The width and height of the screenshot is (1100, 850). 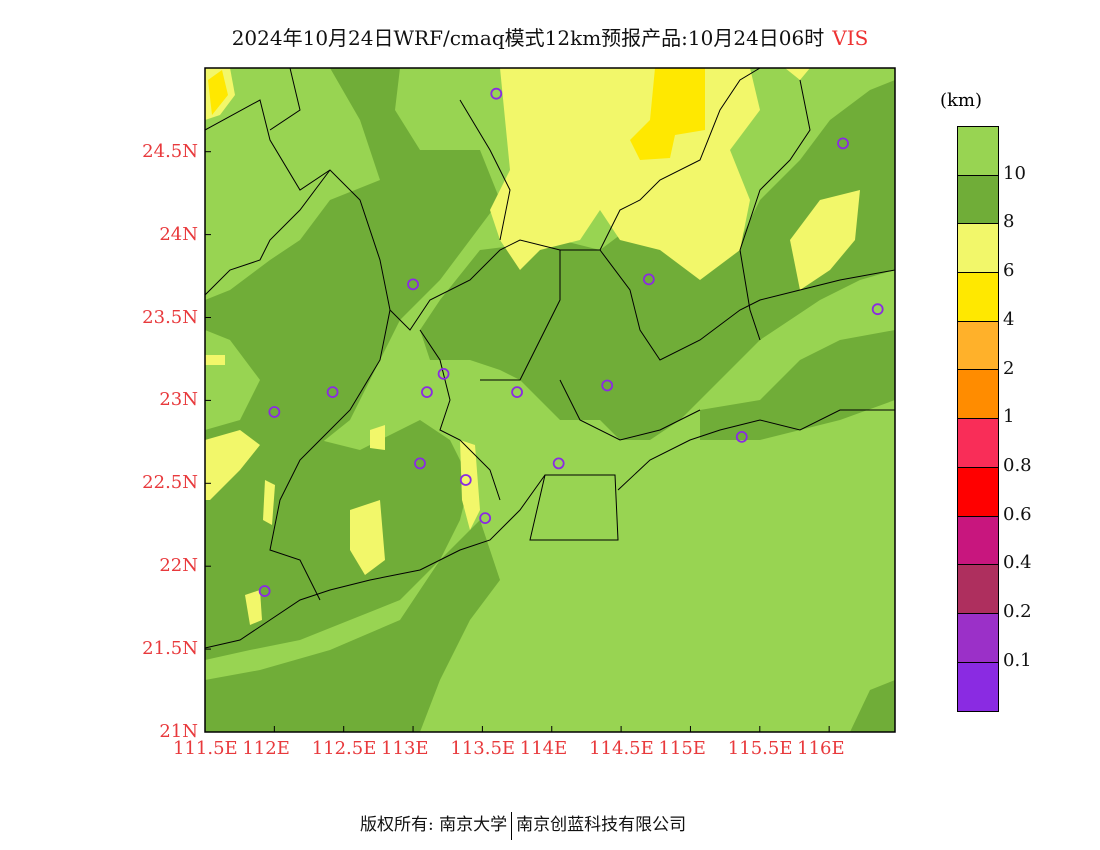 I want to click on colorbar-label: 0.6, so click(x=1017, y=514).